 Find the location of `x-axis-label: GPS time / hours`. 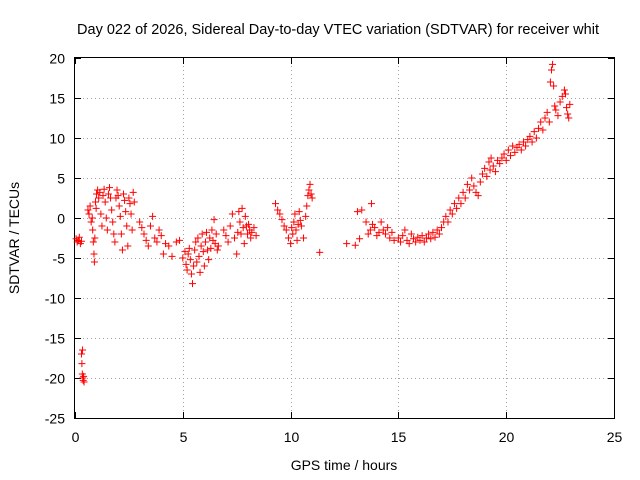

x-axis-label: GPS time / hours is located at coordinates (344, 465).